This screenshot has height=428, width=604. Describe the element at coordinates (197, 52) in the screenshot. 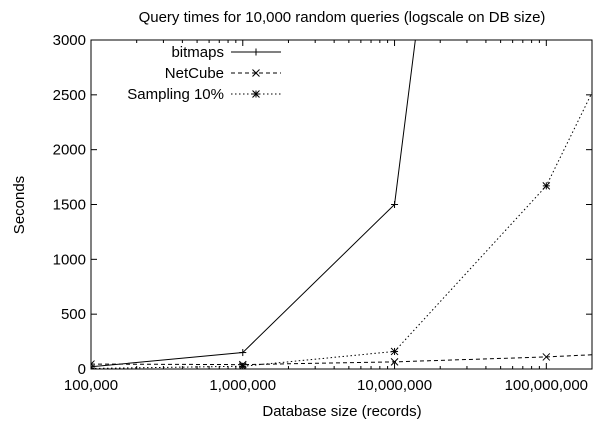

I see `legend-label-1: bitmaps` at that location.